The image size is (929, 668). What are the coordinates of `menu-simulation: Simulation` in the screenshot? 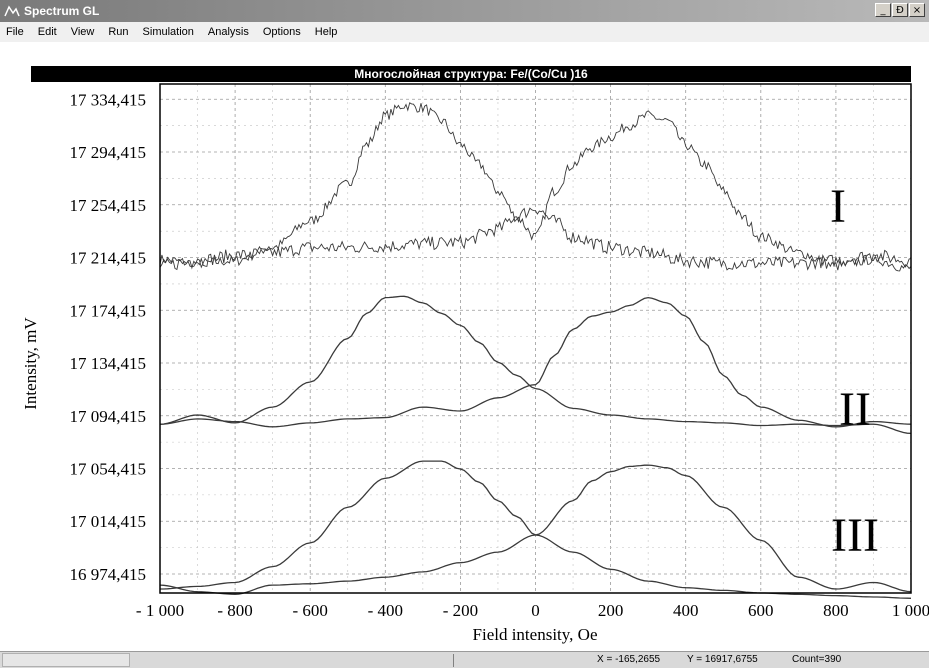 It's located at (168, 32).